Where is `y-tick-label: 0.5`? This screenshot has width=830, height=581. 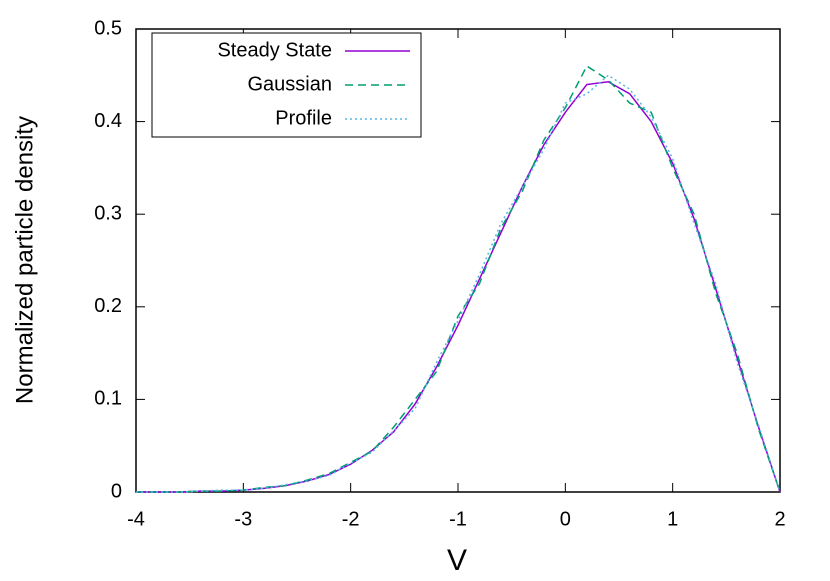
y-tick-label: 0.5 is located at coordinates (108, 28).